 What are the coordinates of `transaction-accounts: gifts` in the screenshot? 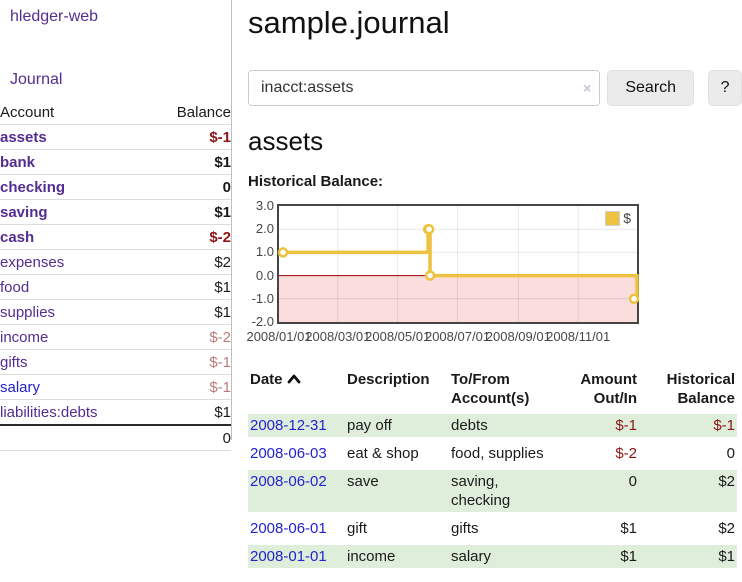 It's located at (465, 528).